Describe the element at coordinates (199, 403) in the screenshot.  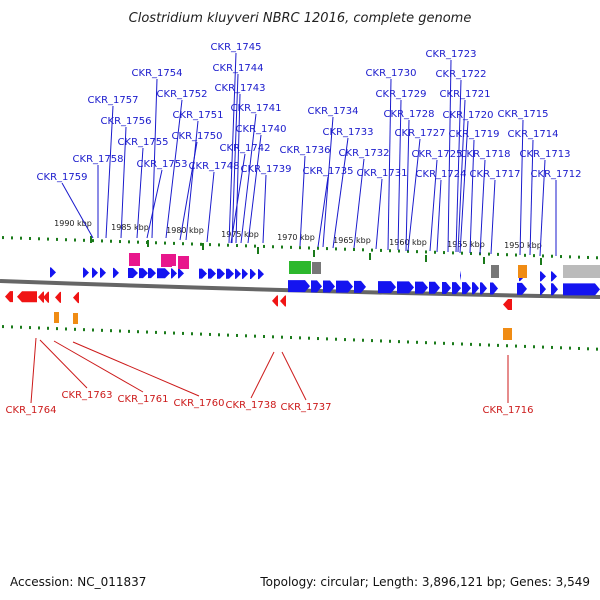
I see `gene-label-ckr-1760: CKR_1760` at that location.